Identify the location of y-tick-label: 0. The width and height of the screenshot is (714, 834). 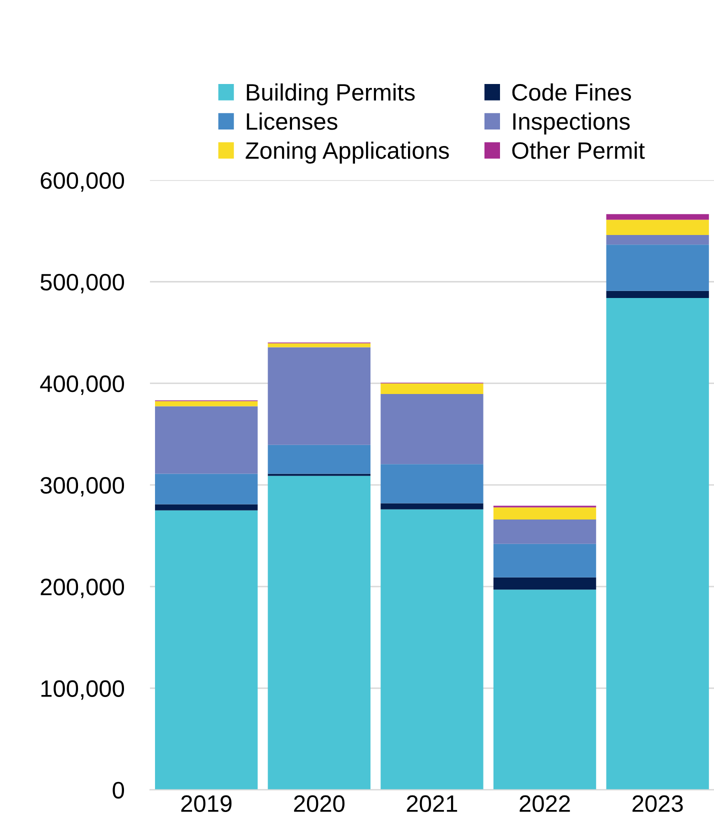
(118, 790).